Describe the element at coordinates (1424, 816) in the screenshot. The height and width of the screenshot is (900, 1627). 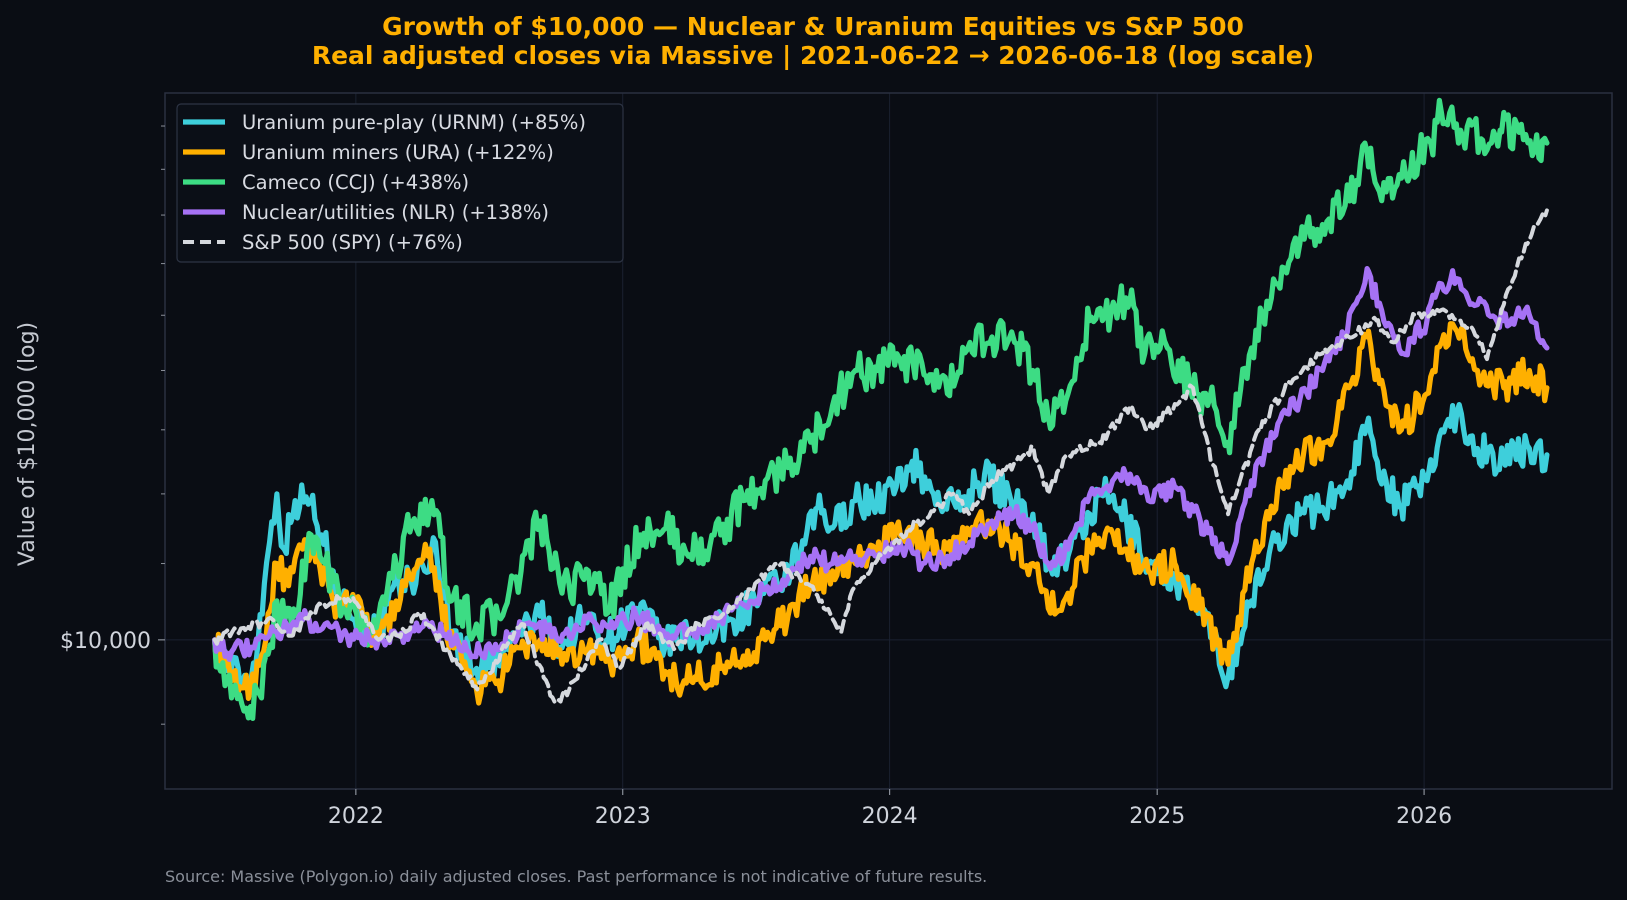
I see `x-tick-label: 2026` at that location.